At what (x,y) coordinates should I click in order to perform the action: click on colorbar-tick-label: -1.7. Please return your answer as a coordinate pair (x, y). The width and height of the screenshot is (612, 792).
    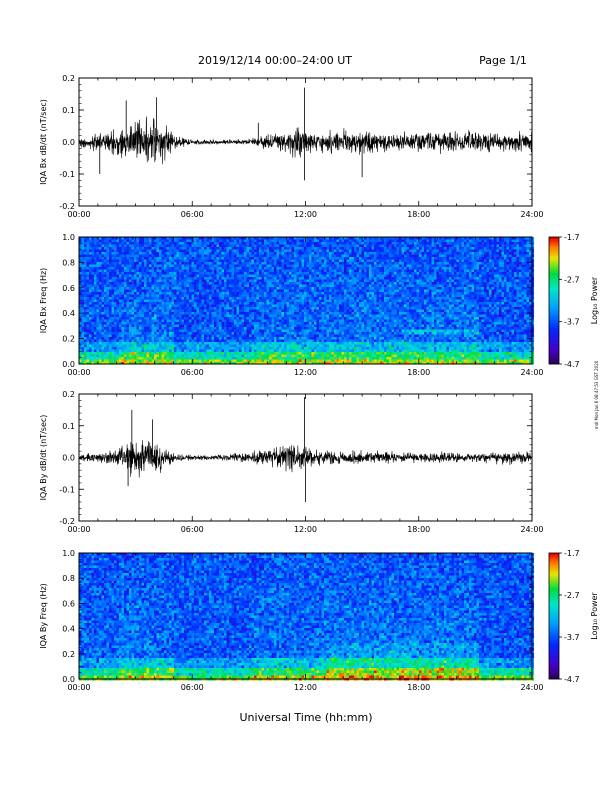
    Looking at the image, I should click on (572, 237).